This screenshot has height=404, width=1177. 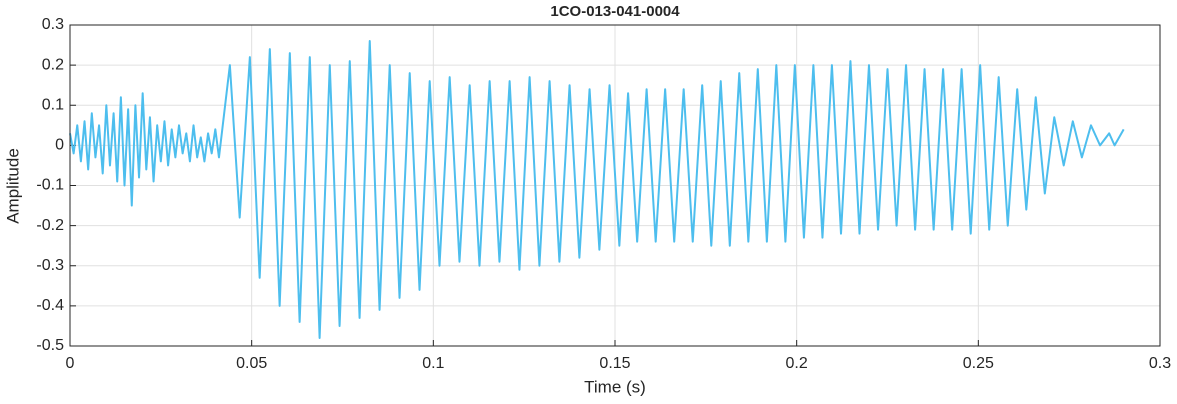 What do you see at coordinates (614, 363) in the screenshot?
I see `x-tick-label: 0.15` at bounding box center [614, 363].